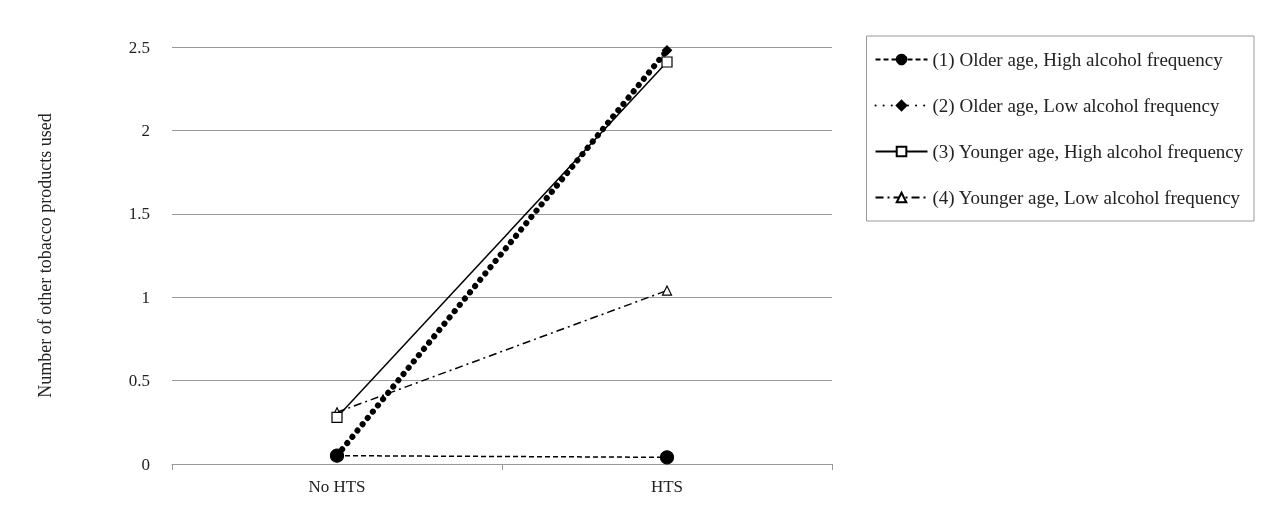  Describe the element at coordinates (667, 486) in the screenshot. I see `x-tick-label: HTS` at that location.